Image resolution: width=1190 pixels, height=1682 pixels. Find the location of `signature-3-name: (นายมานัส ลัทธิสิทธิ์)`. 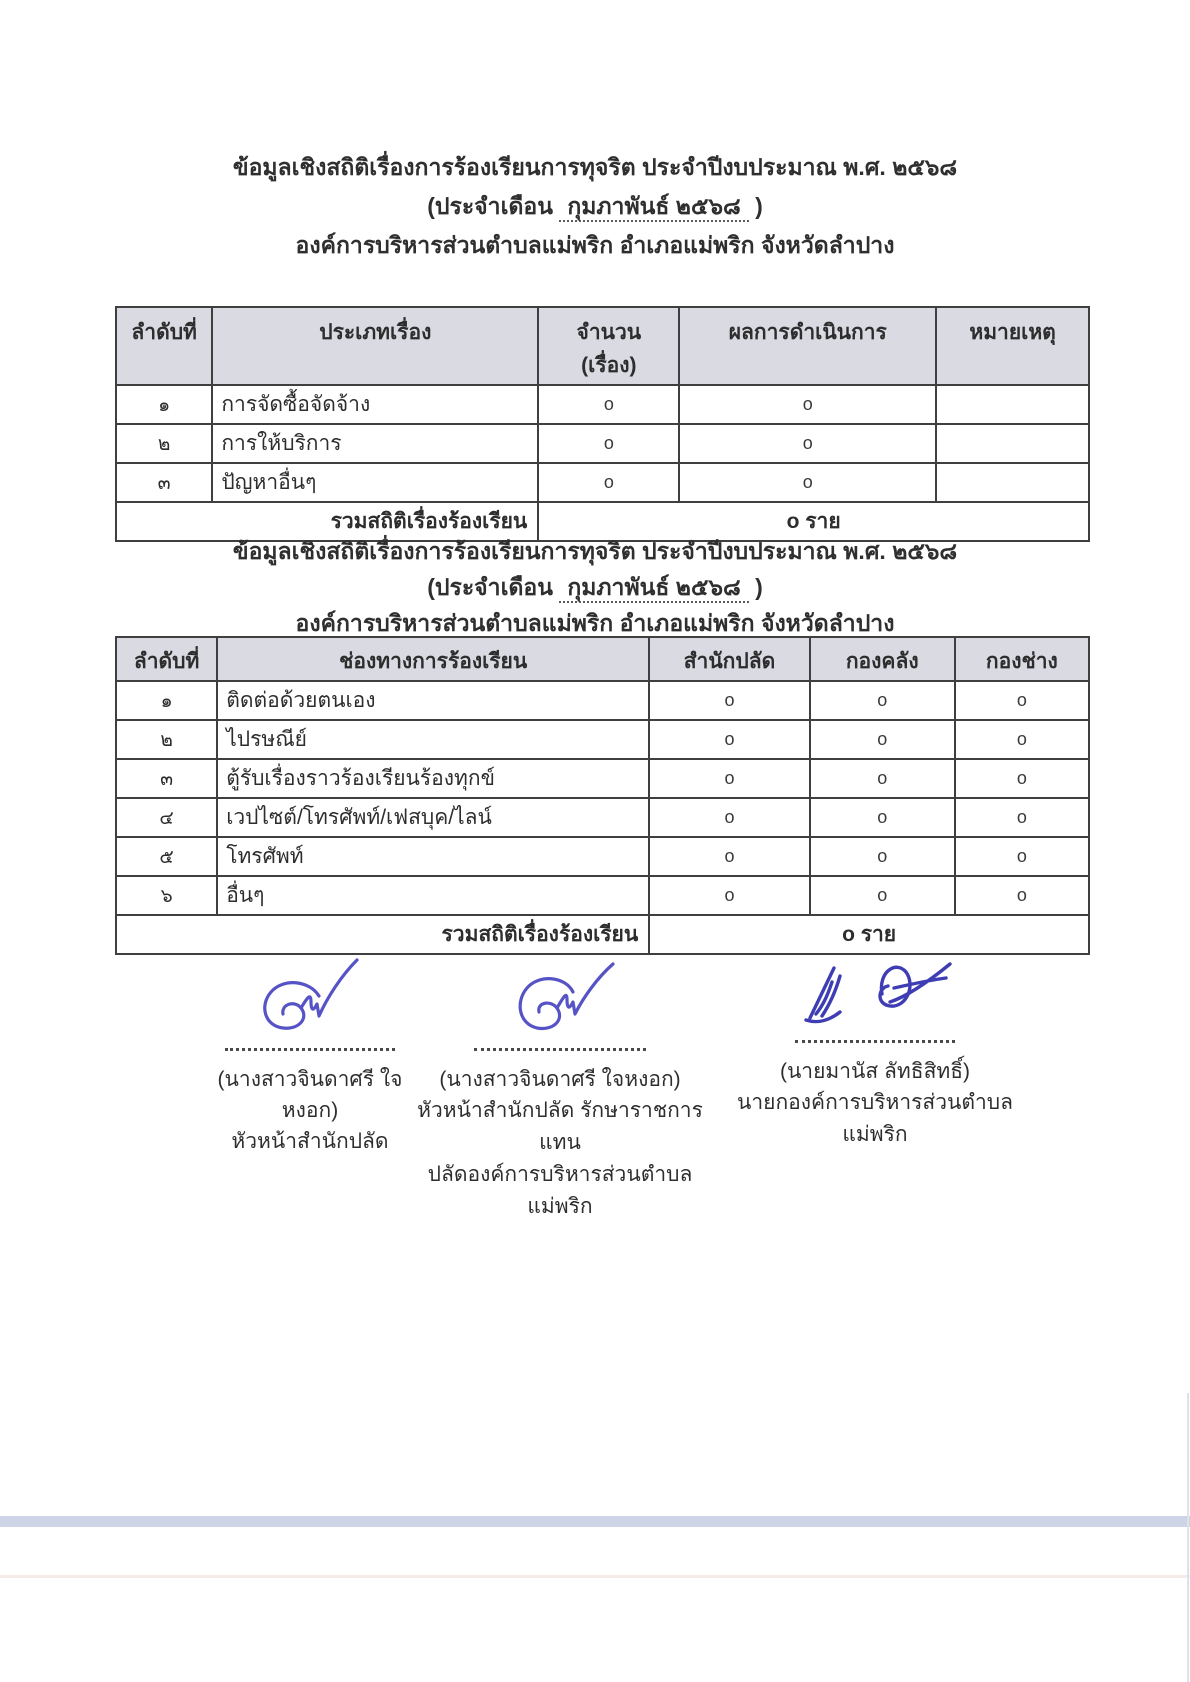

signature-3-name: (นายมานัส ลัทธิสิทธิ์) is located at coordinates (875, 1071).